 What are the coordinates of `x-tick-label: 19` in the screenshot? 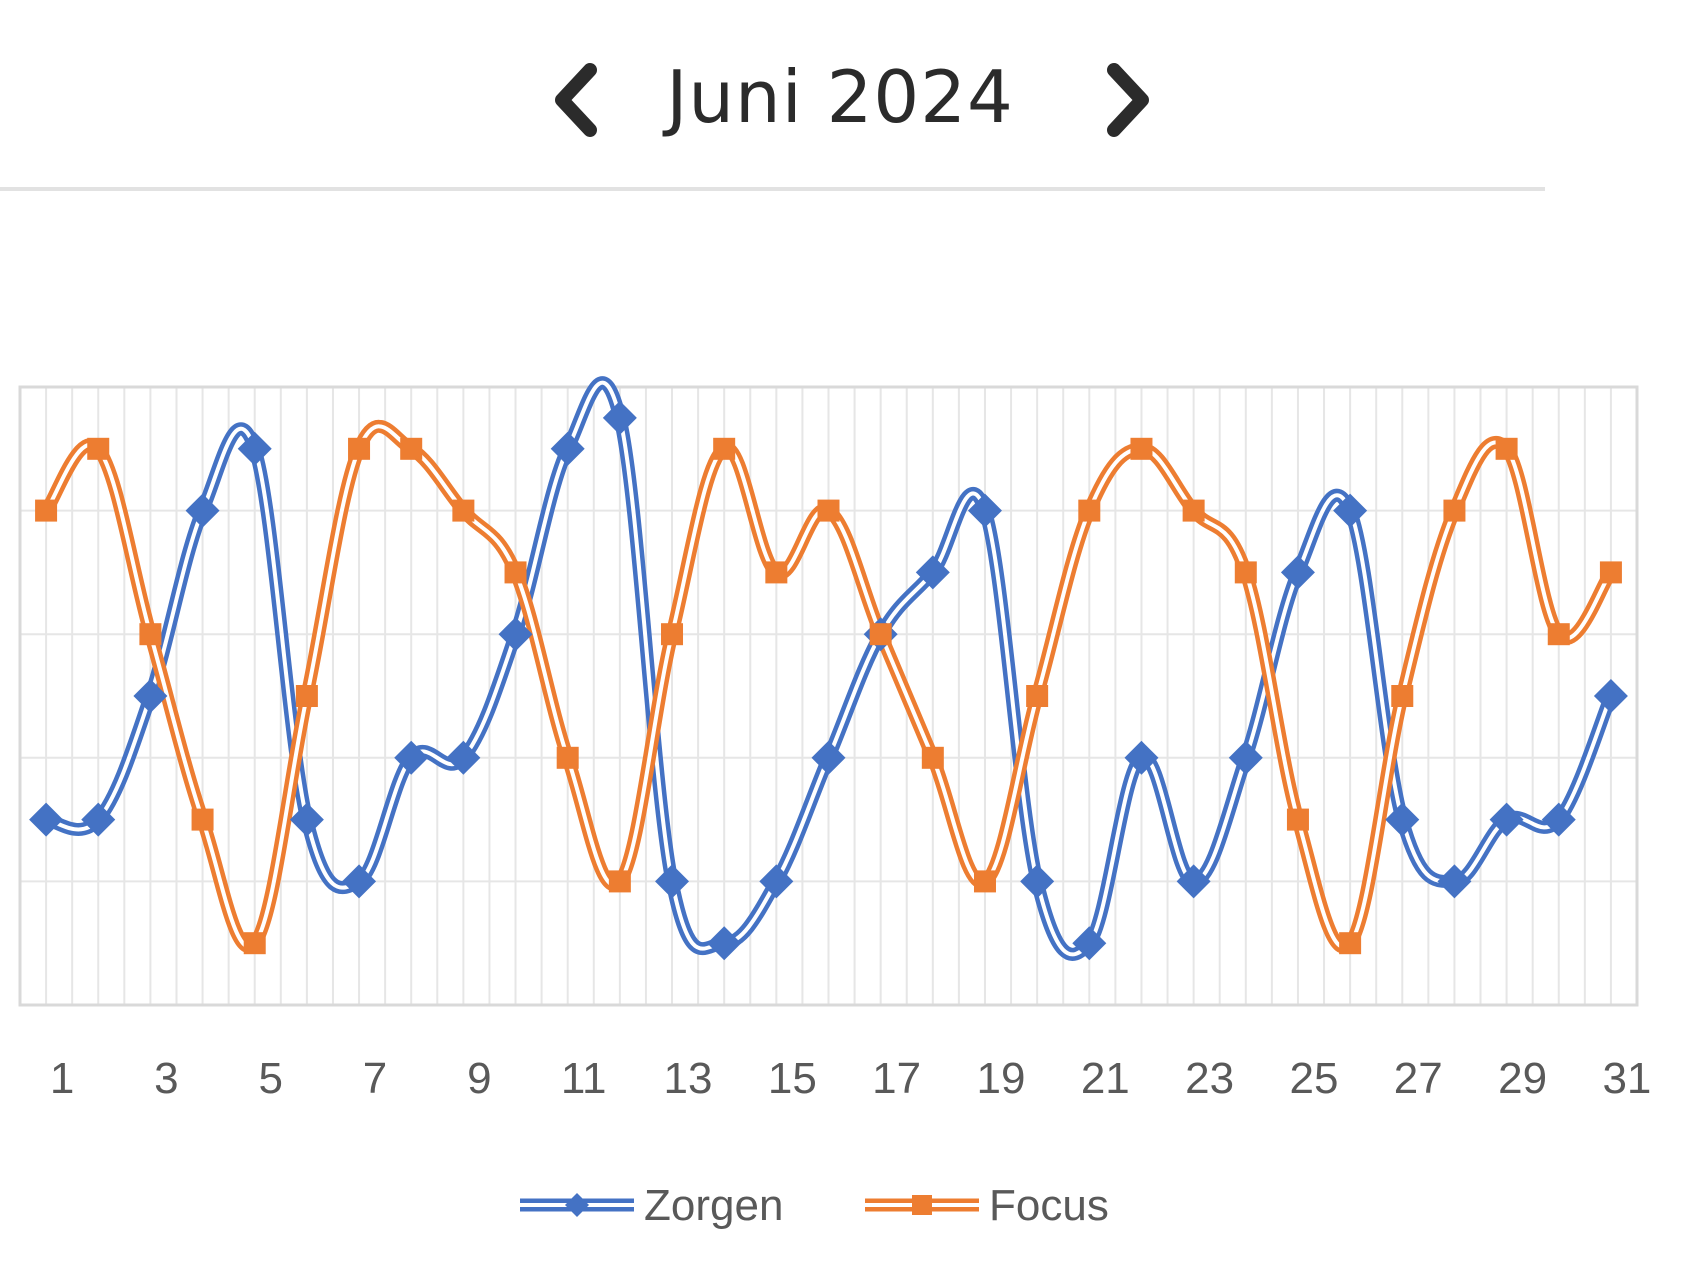 It's located at (1001, 1078).